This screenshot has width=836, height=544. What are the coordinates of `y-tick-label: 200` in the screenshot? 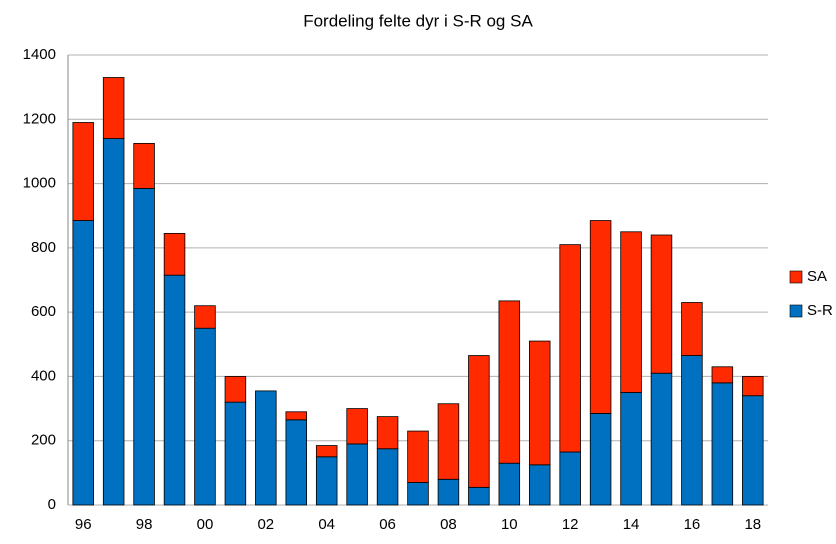 It's located at (43, 440).